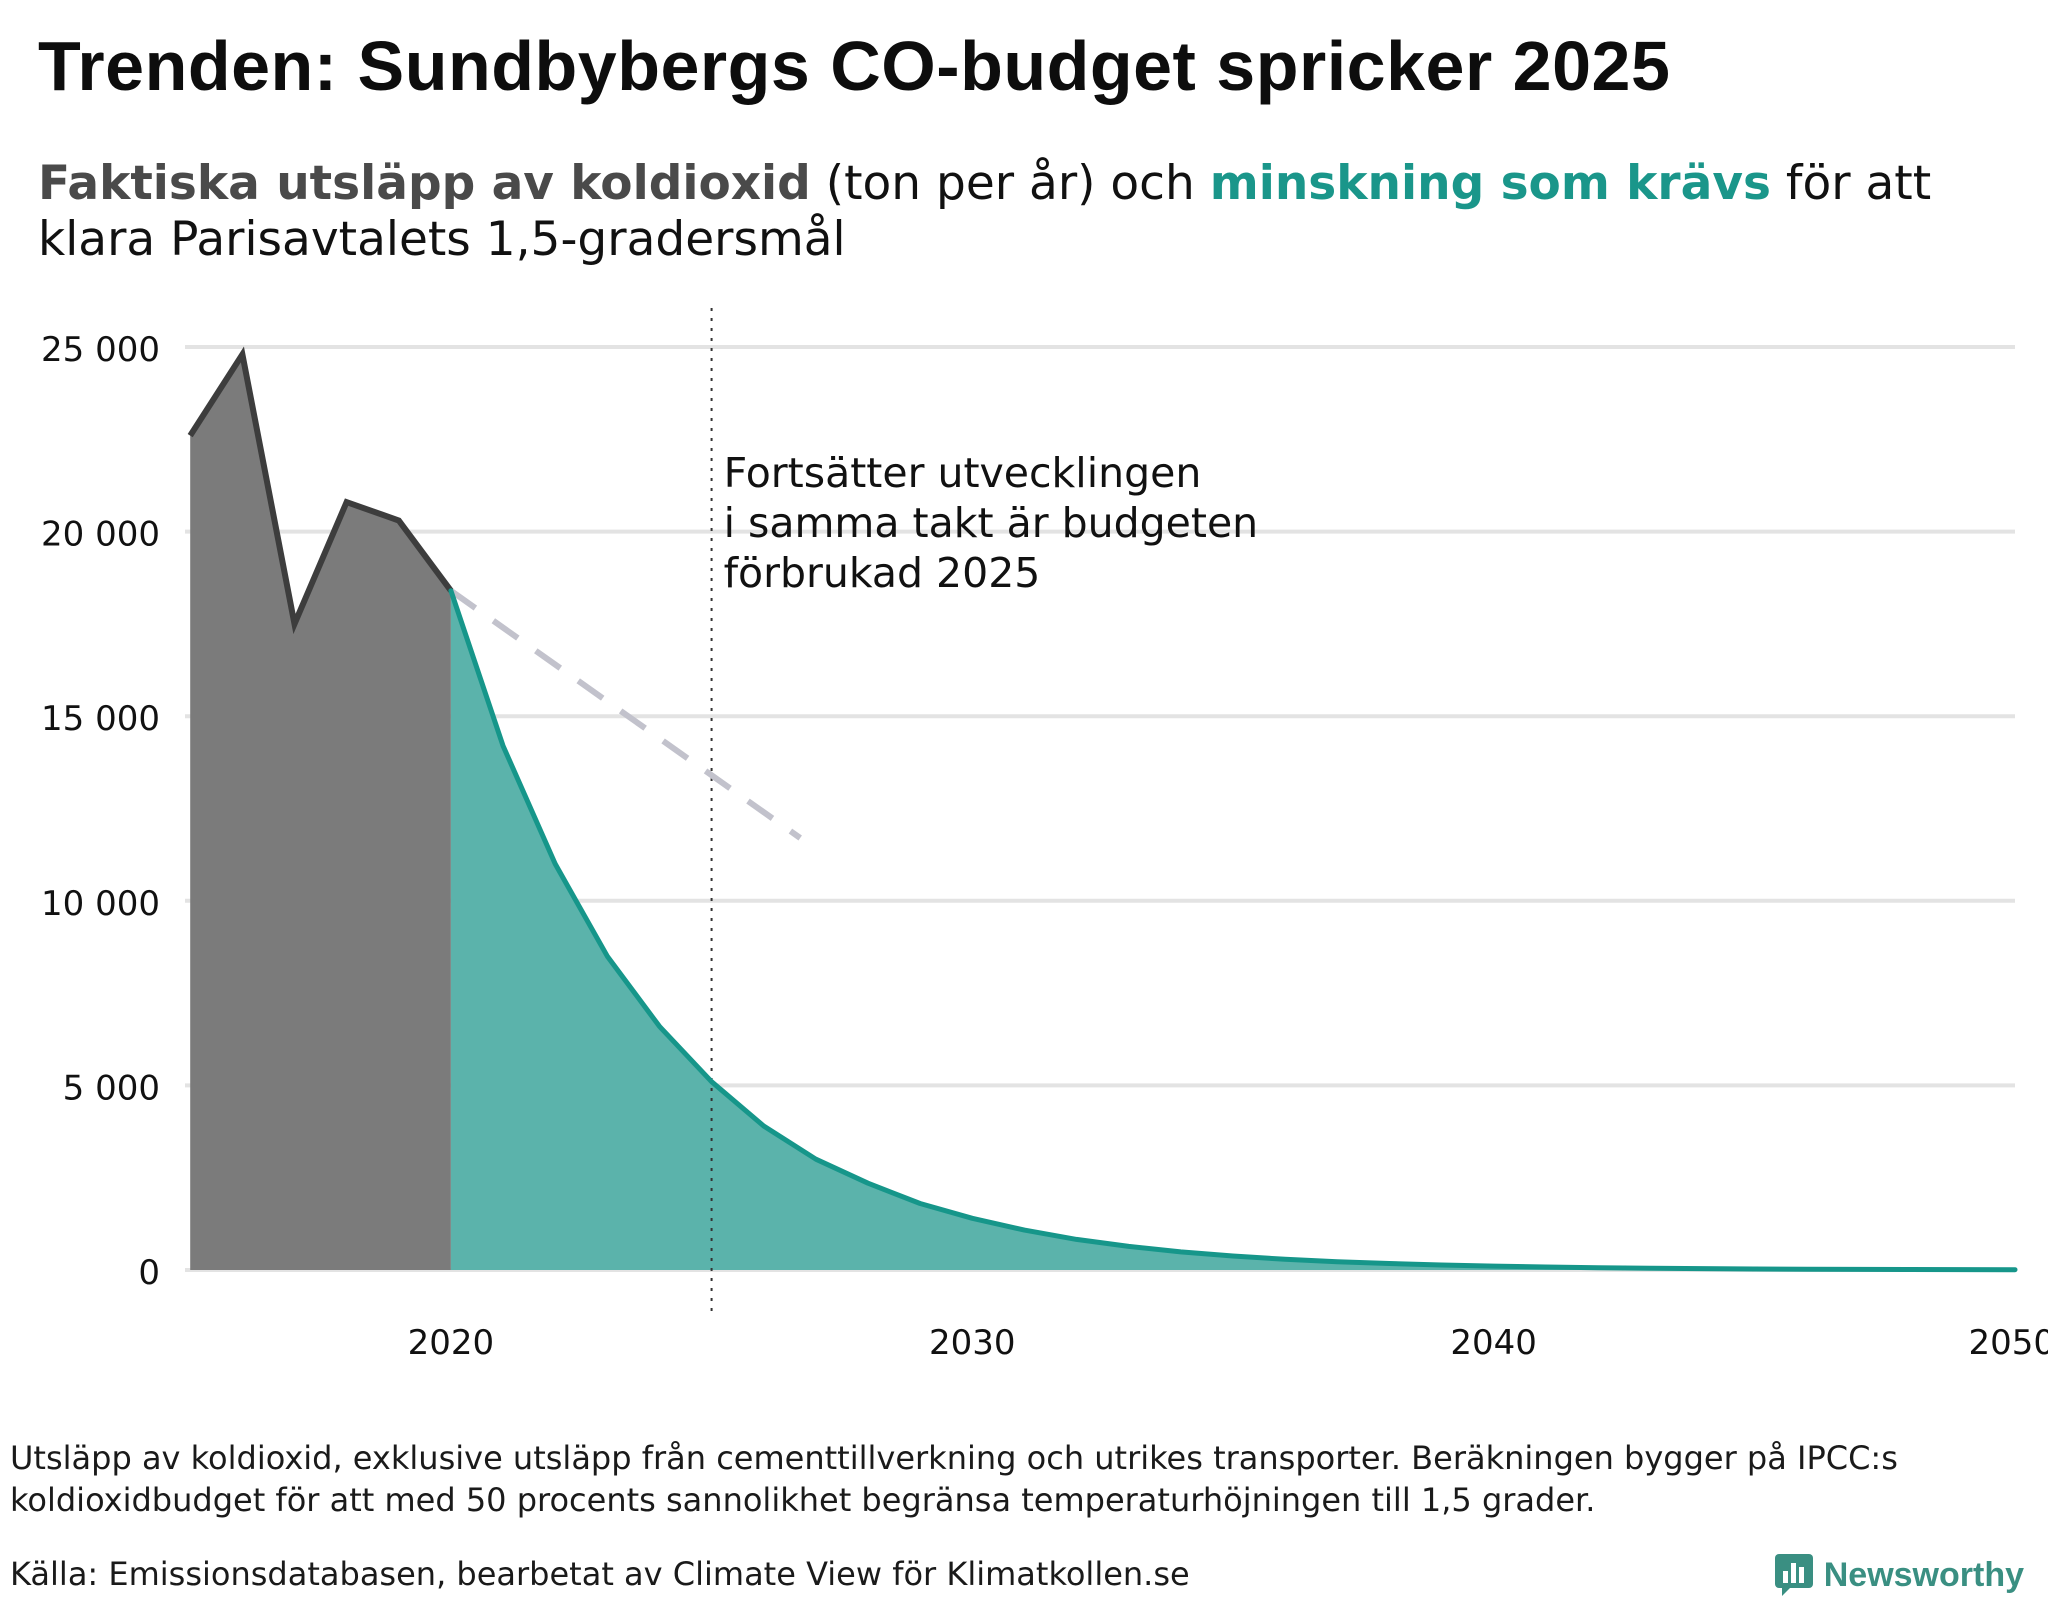  I want to click on annotation-line-2: i samma takt är budgeten, so click(991, 523).